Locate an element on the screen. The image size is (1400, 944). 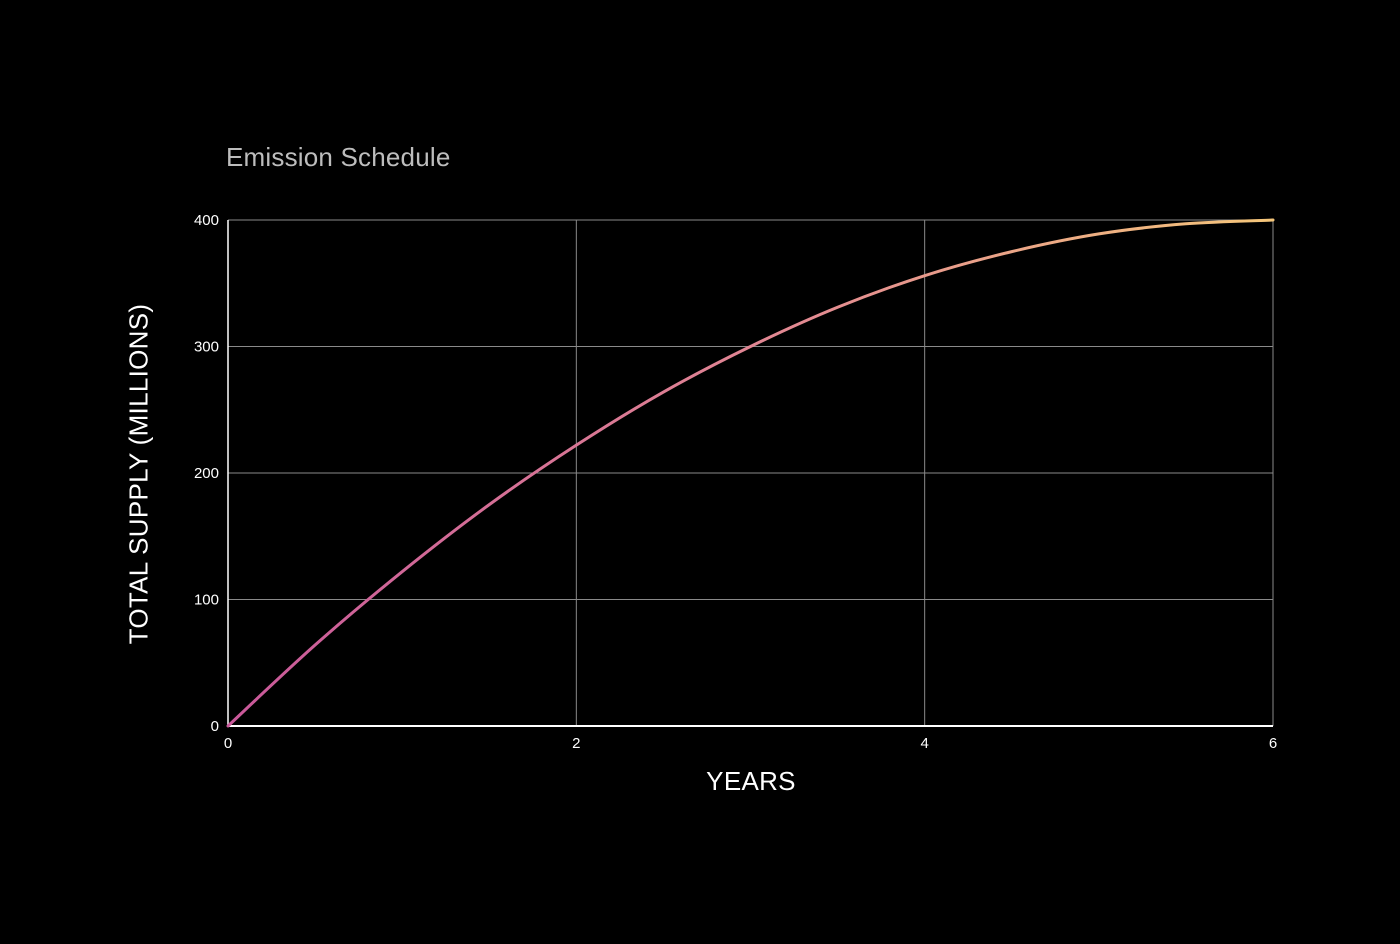
x-axis-ticks: 0 2 4 6 is located at coordinates (750, 743).